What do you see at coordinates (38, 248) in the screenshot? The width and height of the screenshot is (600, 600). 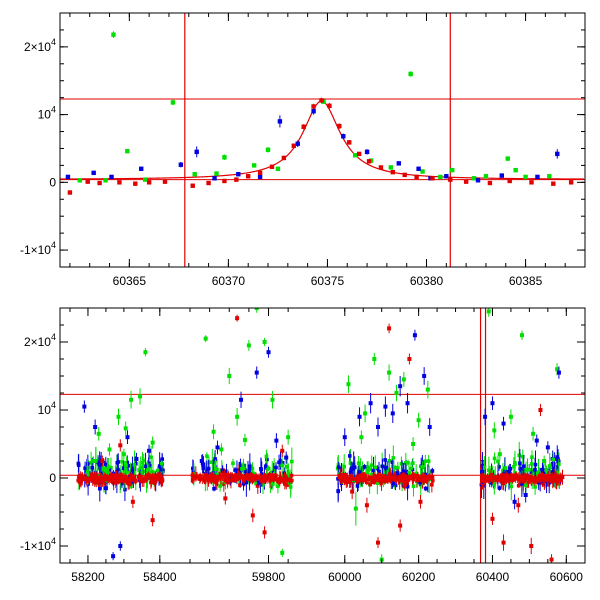 I see `y-tick-label: -1×10⁴` at bounding box center [38, 248].